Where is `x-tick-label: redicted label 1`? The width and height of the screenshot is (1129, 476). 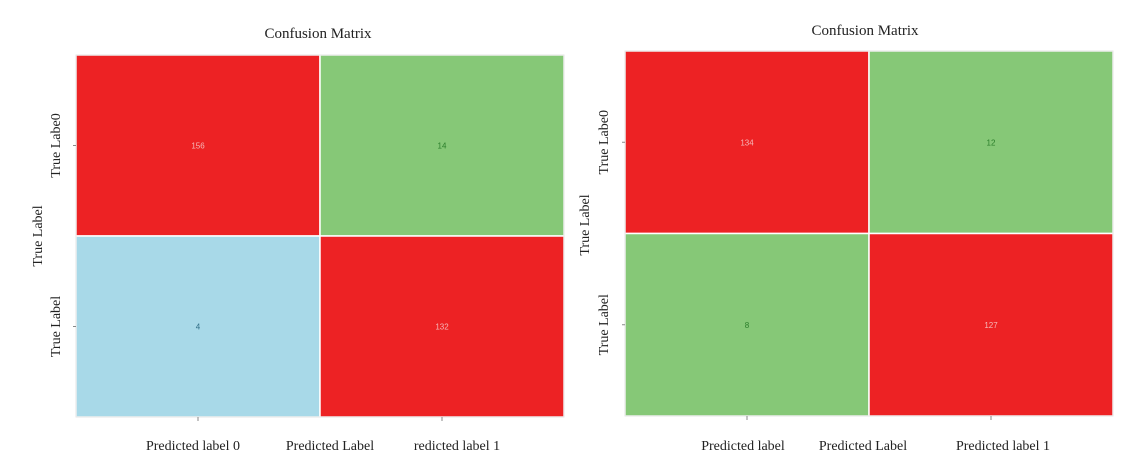 x-tick-label: redicted label 1 is located at coordinates (457, 446).